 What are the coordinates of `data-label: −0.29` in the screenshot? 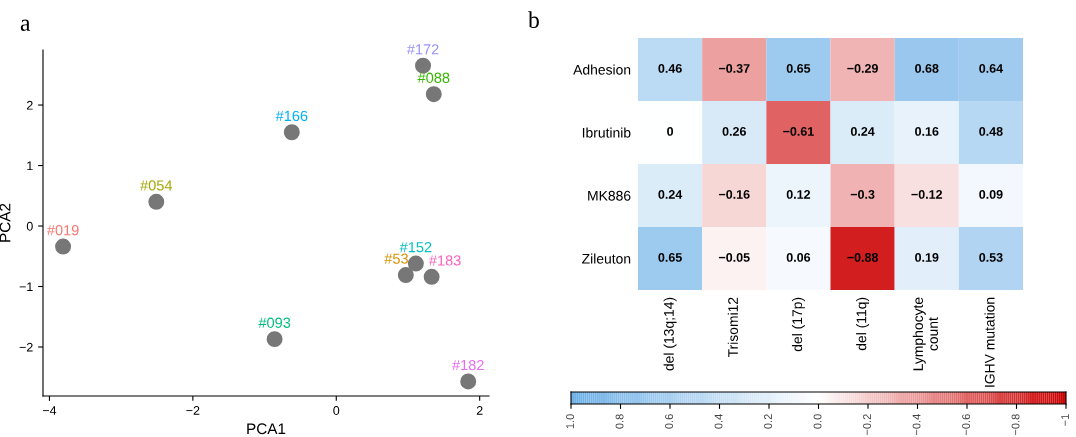 It's located at (862, 68).